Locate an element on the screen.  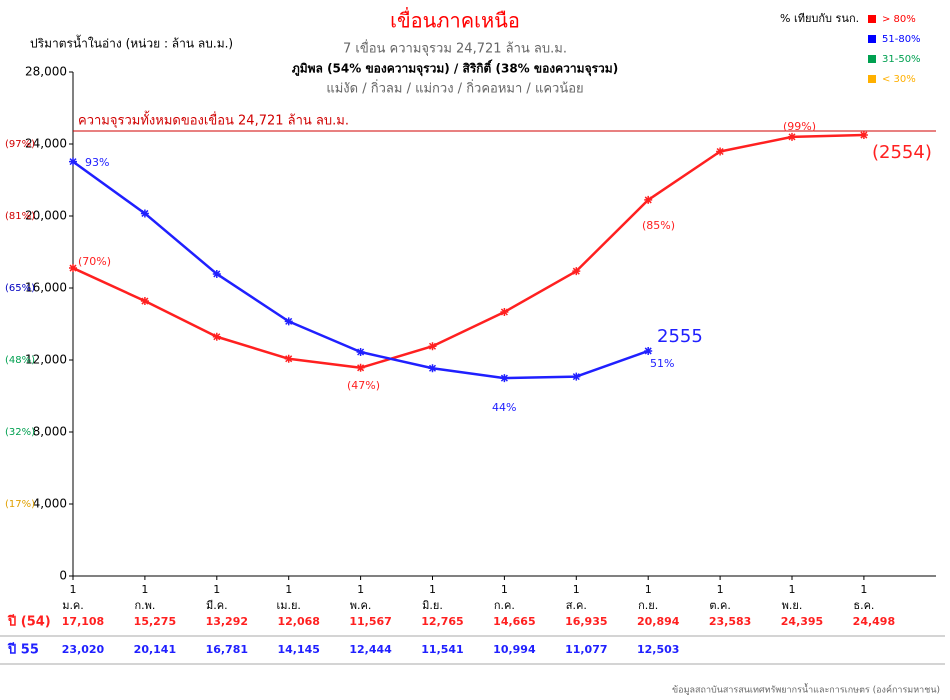
y-tick-label: 12,000 is located at coordinates (46, 360).